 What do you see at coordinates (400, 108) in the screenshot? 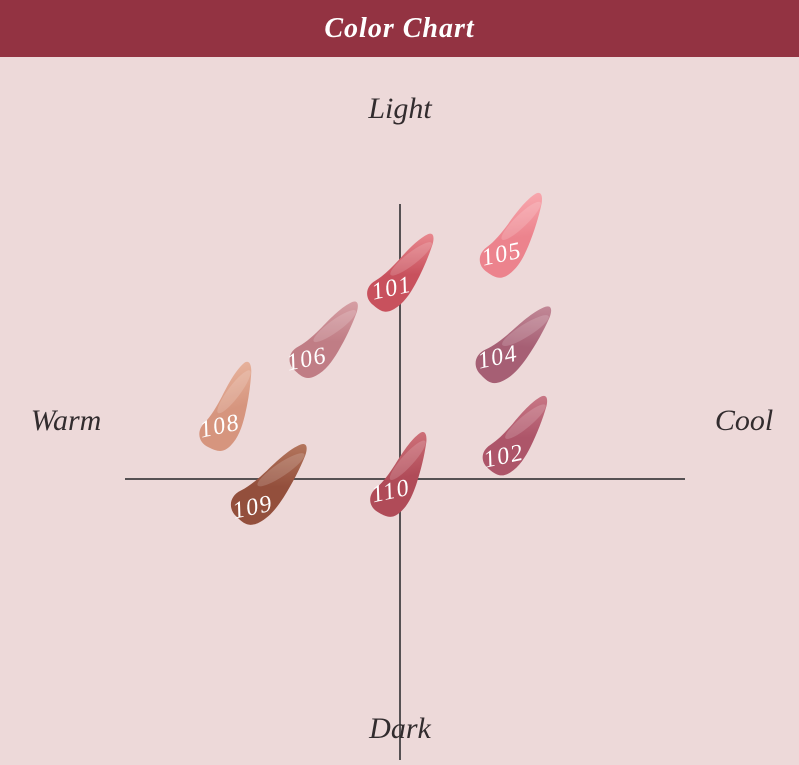
I see `axis-label-light: Light` at bounding box center [400, 108].